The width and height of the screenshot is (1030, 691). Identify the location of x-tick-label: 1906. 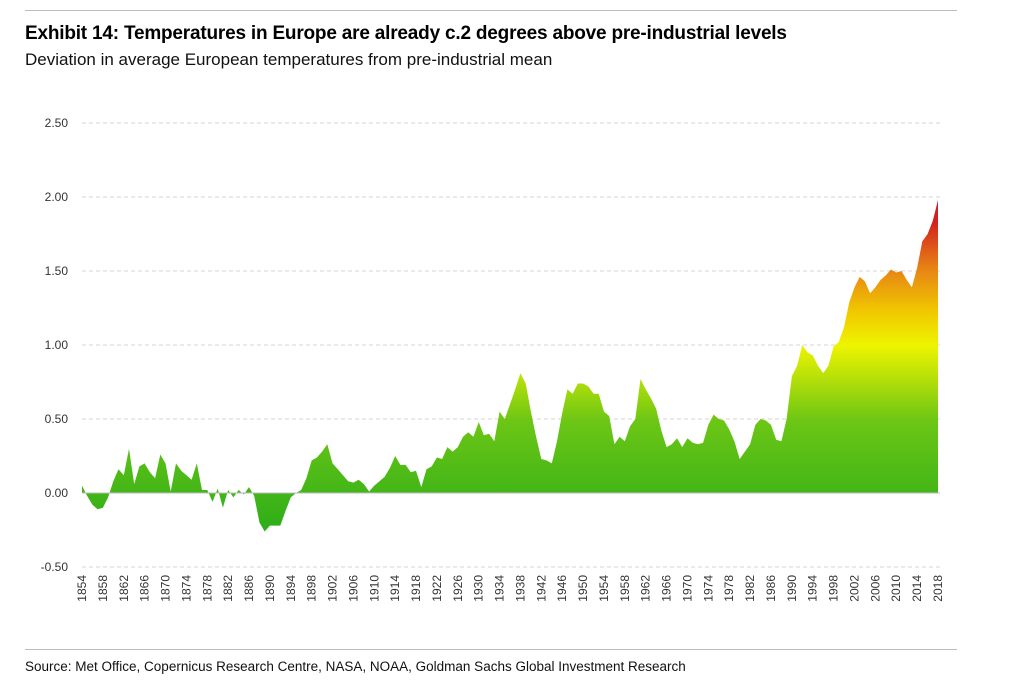
(353, 588).